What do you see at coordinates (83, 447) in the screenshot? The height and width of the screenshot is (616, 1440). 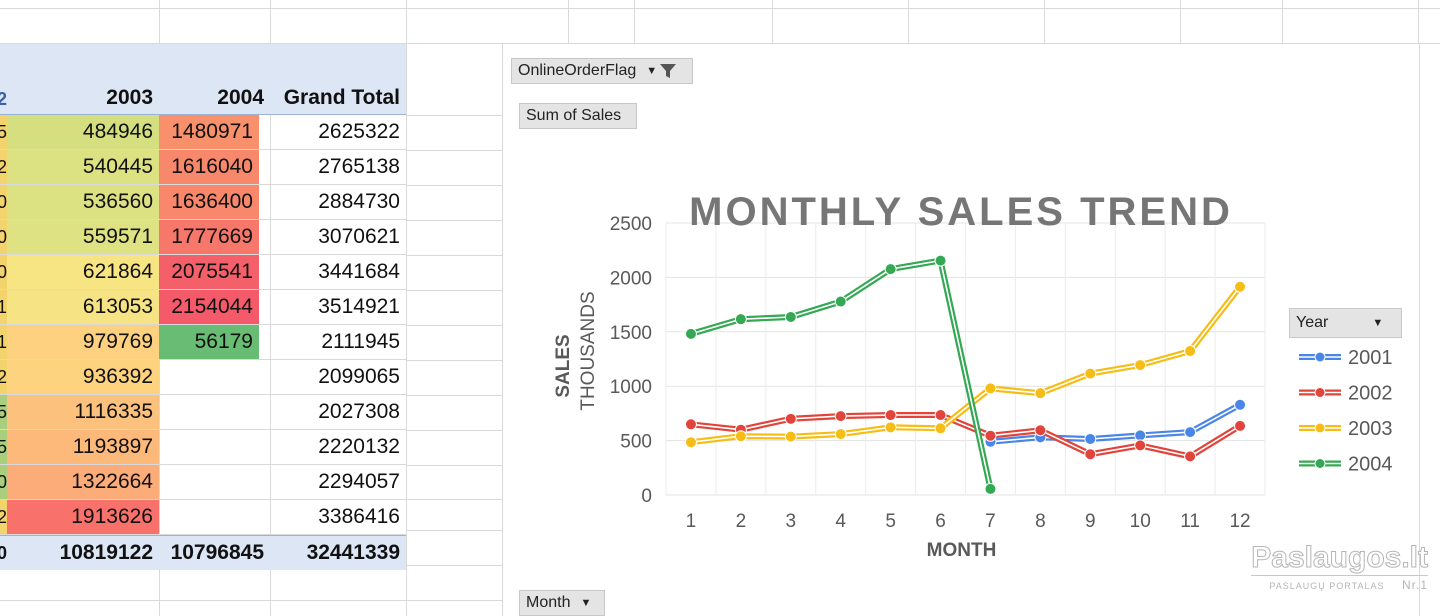 I see `pivot-cell-2003: 1193897` at bounding box center [83, 447].